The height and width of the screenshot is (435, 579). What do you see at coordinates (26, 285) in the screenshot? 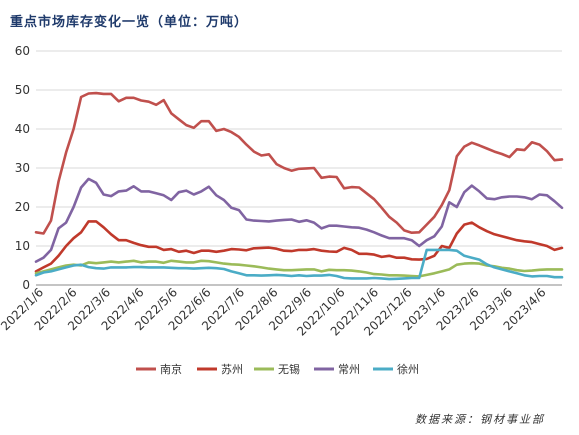
I see `y-tick-label: 0` at bounding box center [26, 285].